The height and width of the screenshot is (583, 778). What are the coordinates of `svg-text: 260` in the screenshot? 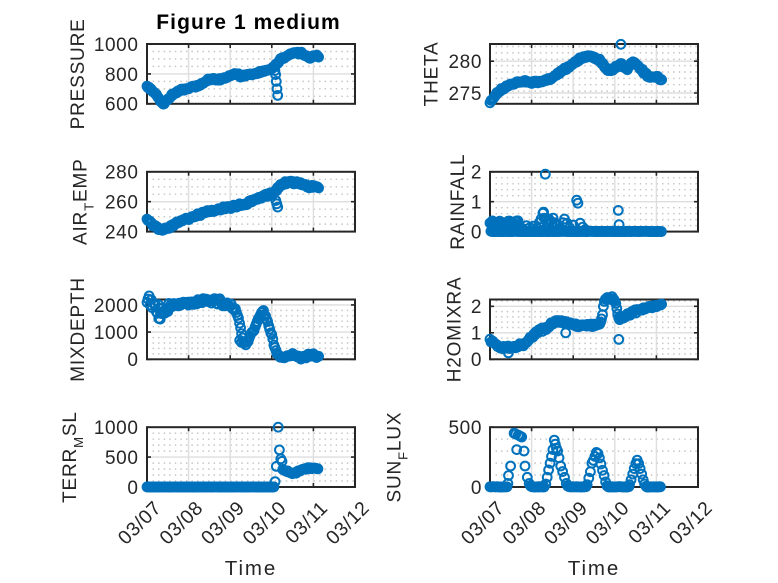 It's located at (122, 203).